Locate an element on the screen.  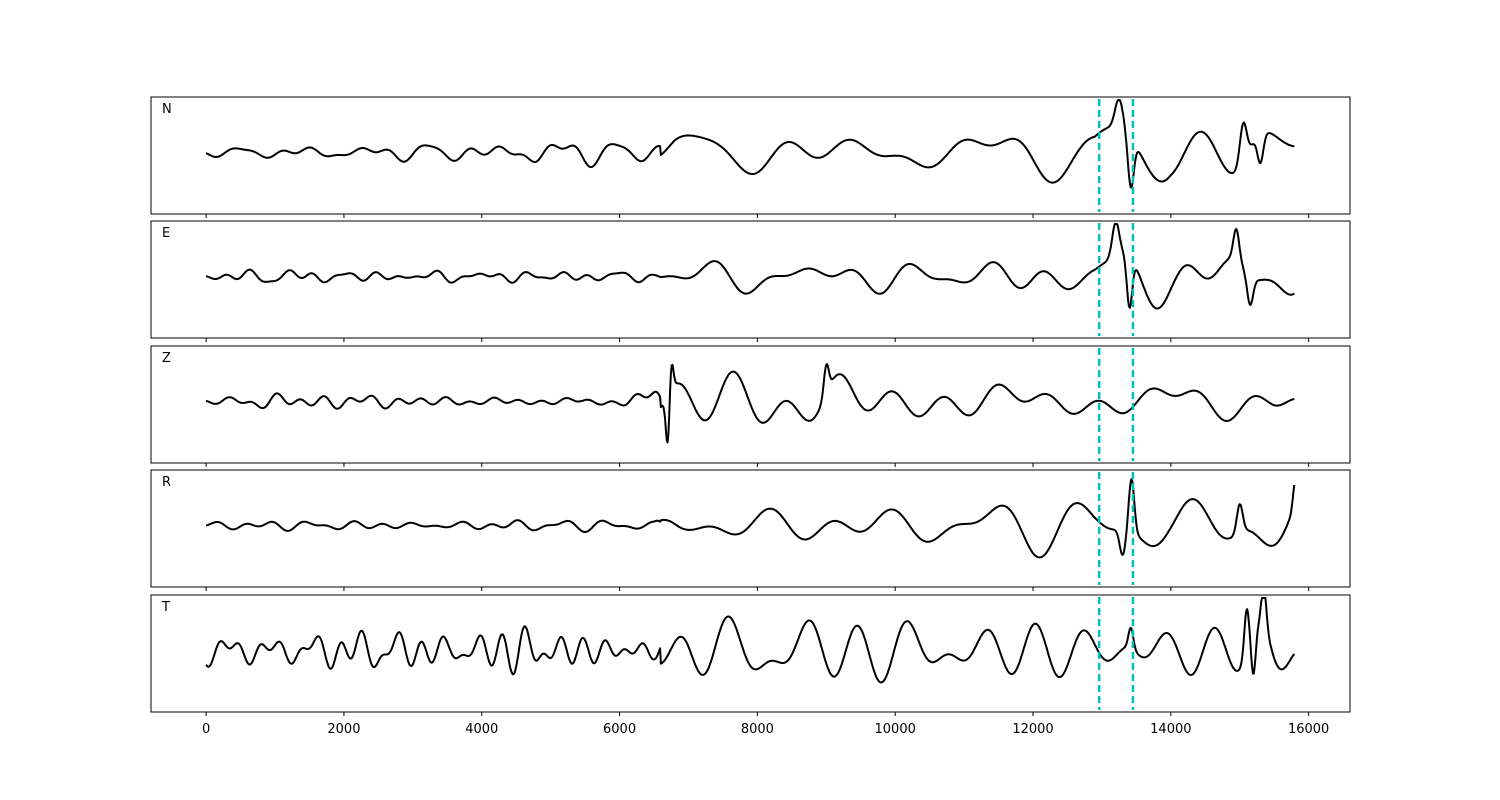
x-tick-label: 16000 is located at coordinates (1308, 729).